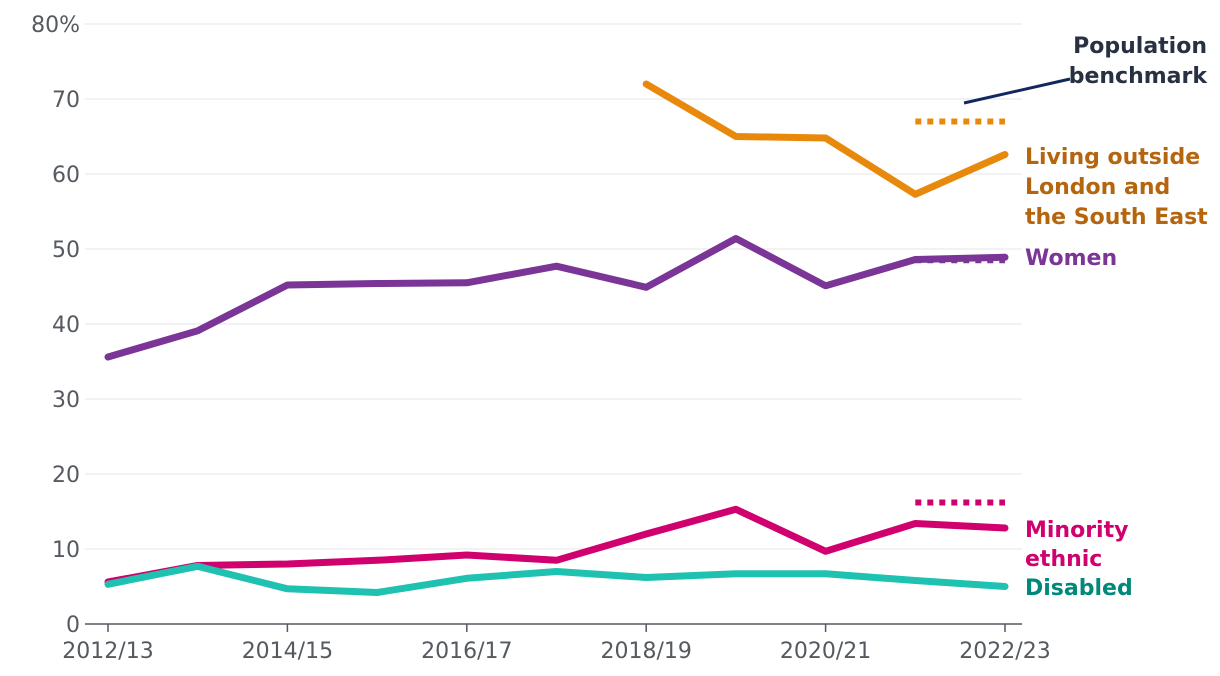 This screenshot has height=676, width=1220. What do you see at coordinates (556, 545) in the screenshot?
I see `minority-ethnic-series-line` at bounding box center [556, 545].